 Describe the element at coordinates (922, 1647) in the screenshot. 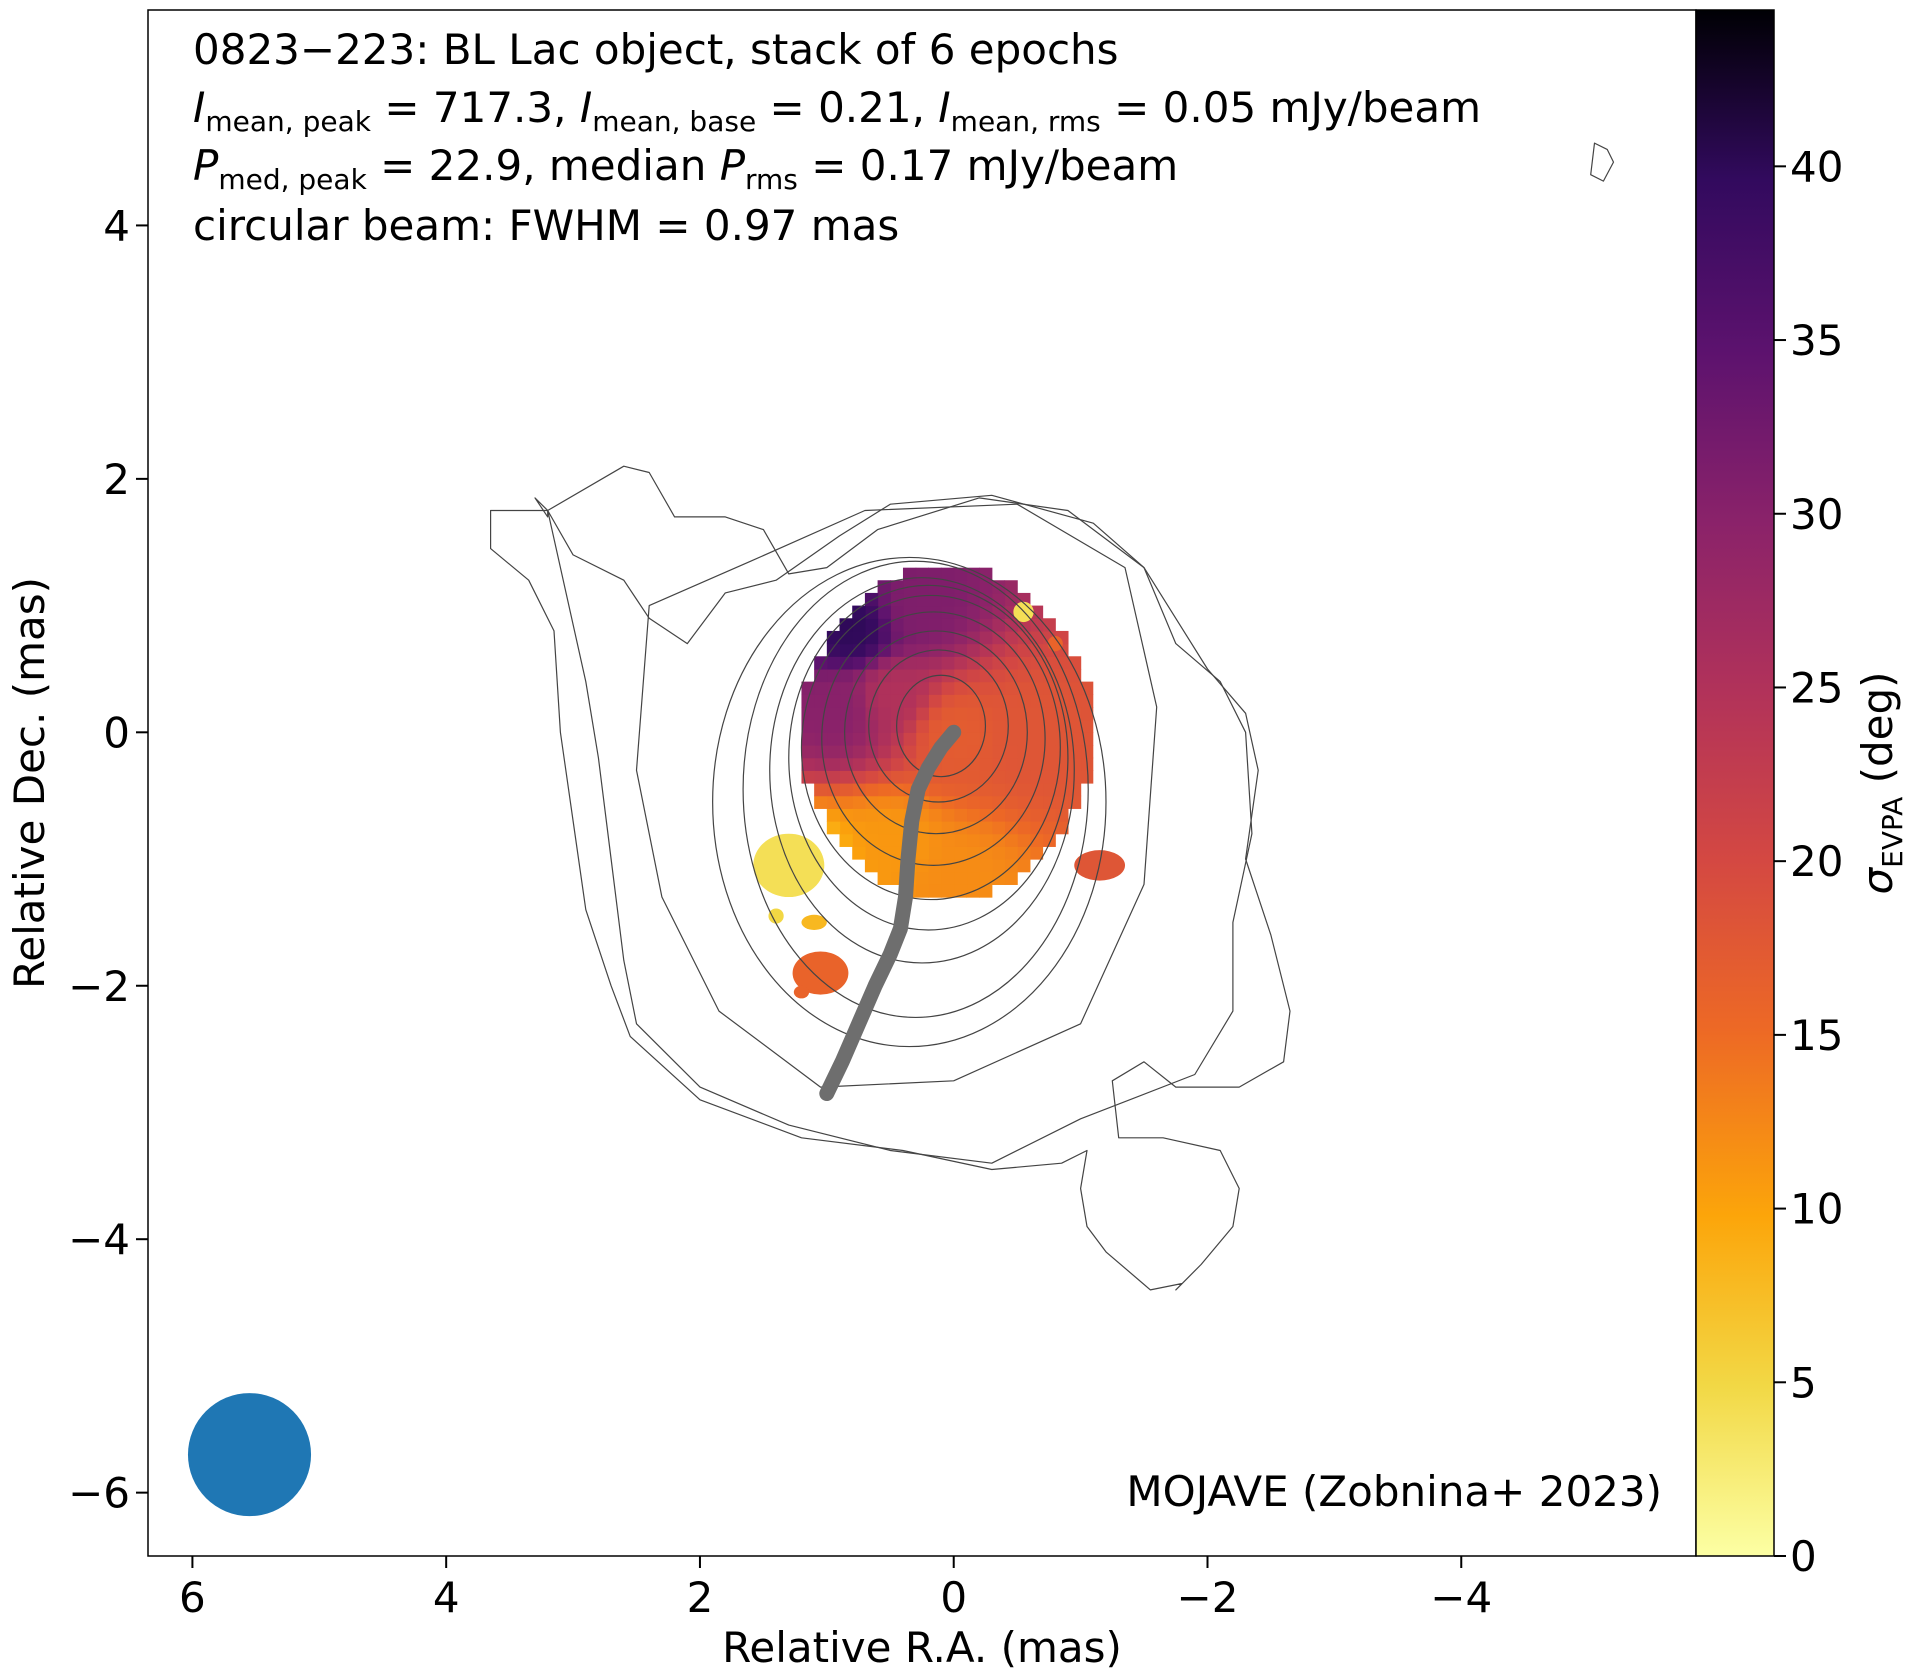

I see `x-axis-label: Relative R.A. (mas)` at that location.